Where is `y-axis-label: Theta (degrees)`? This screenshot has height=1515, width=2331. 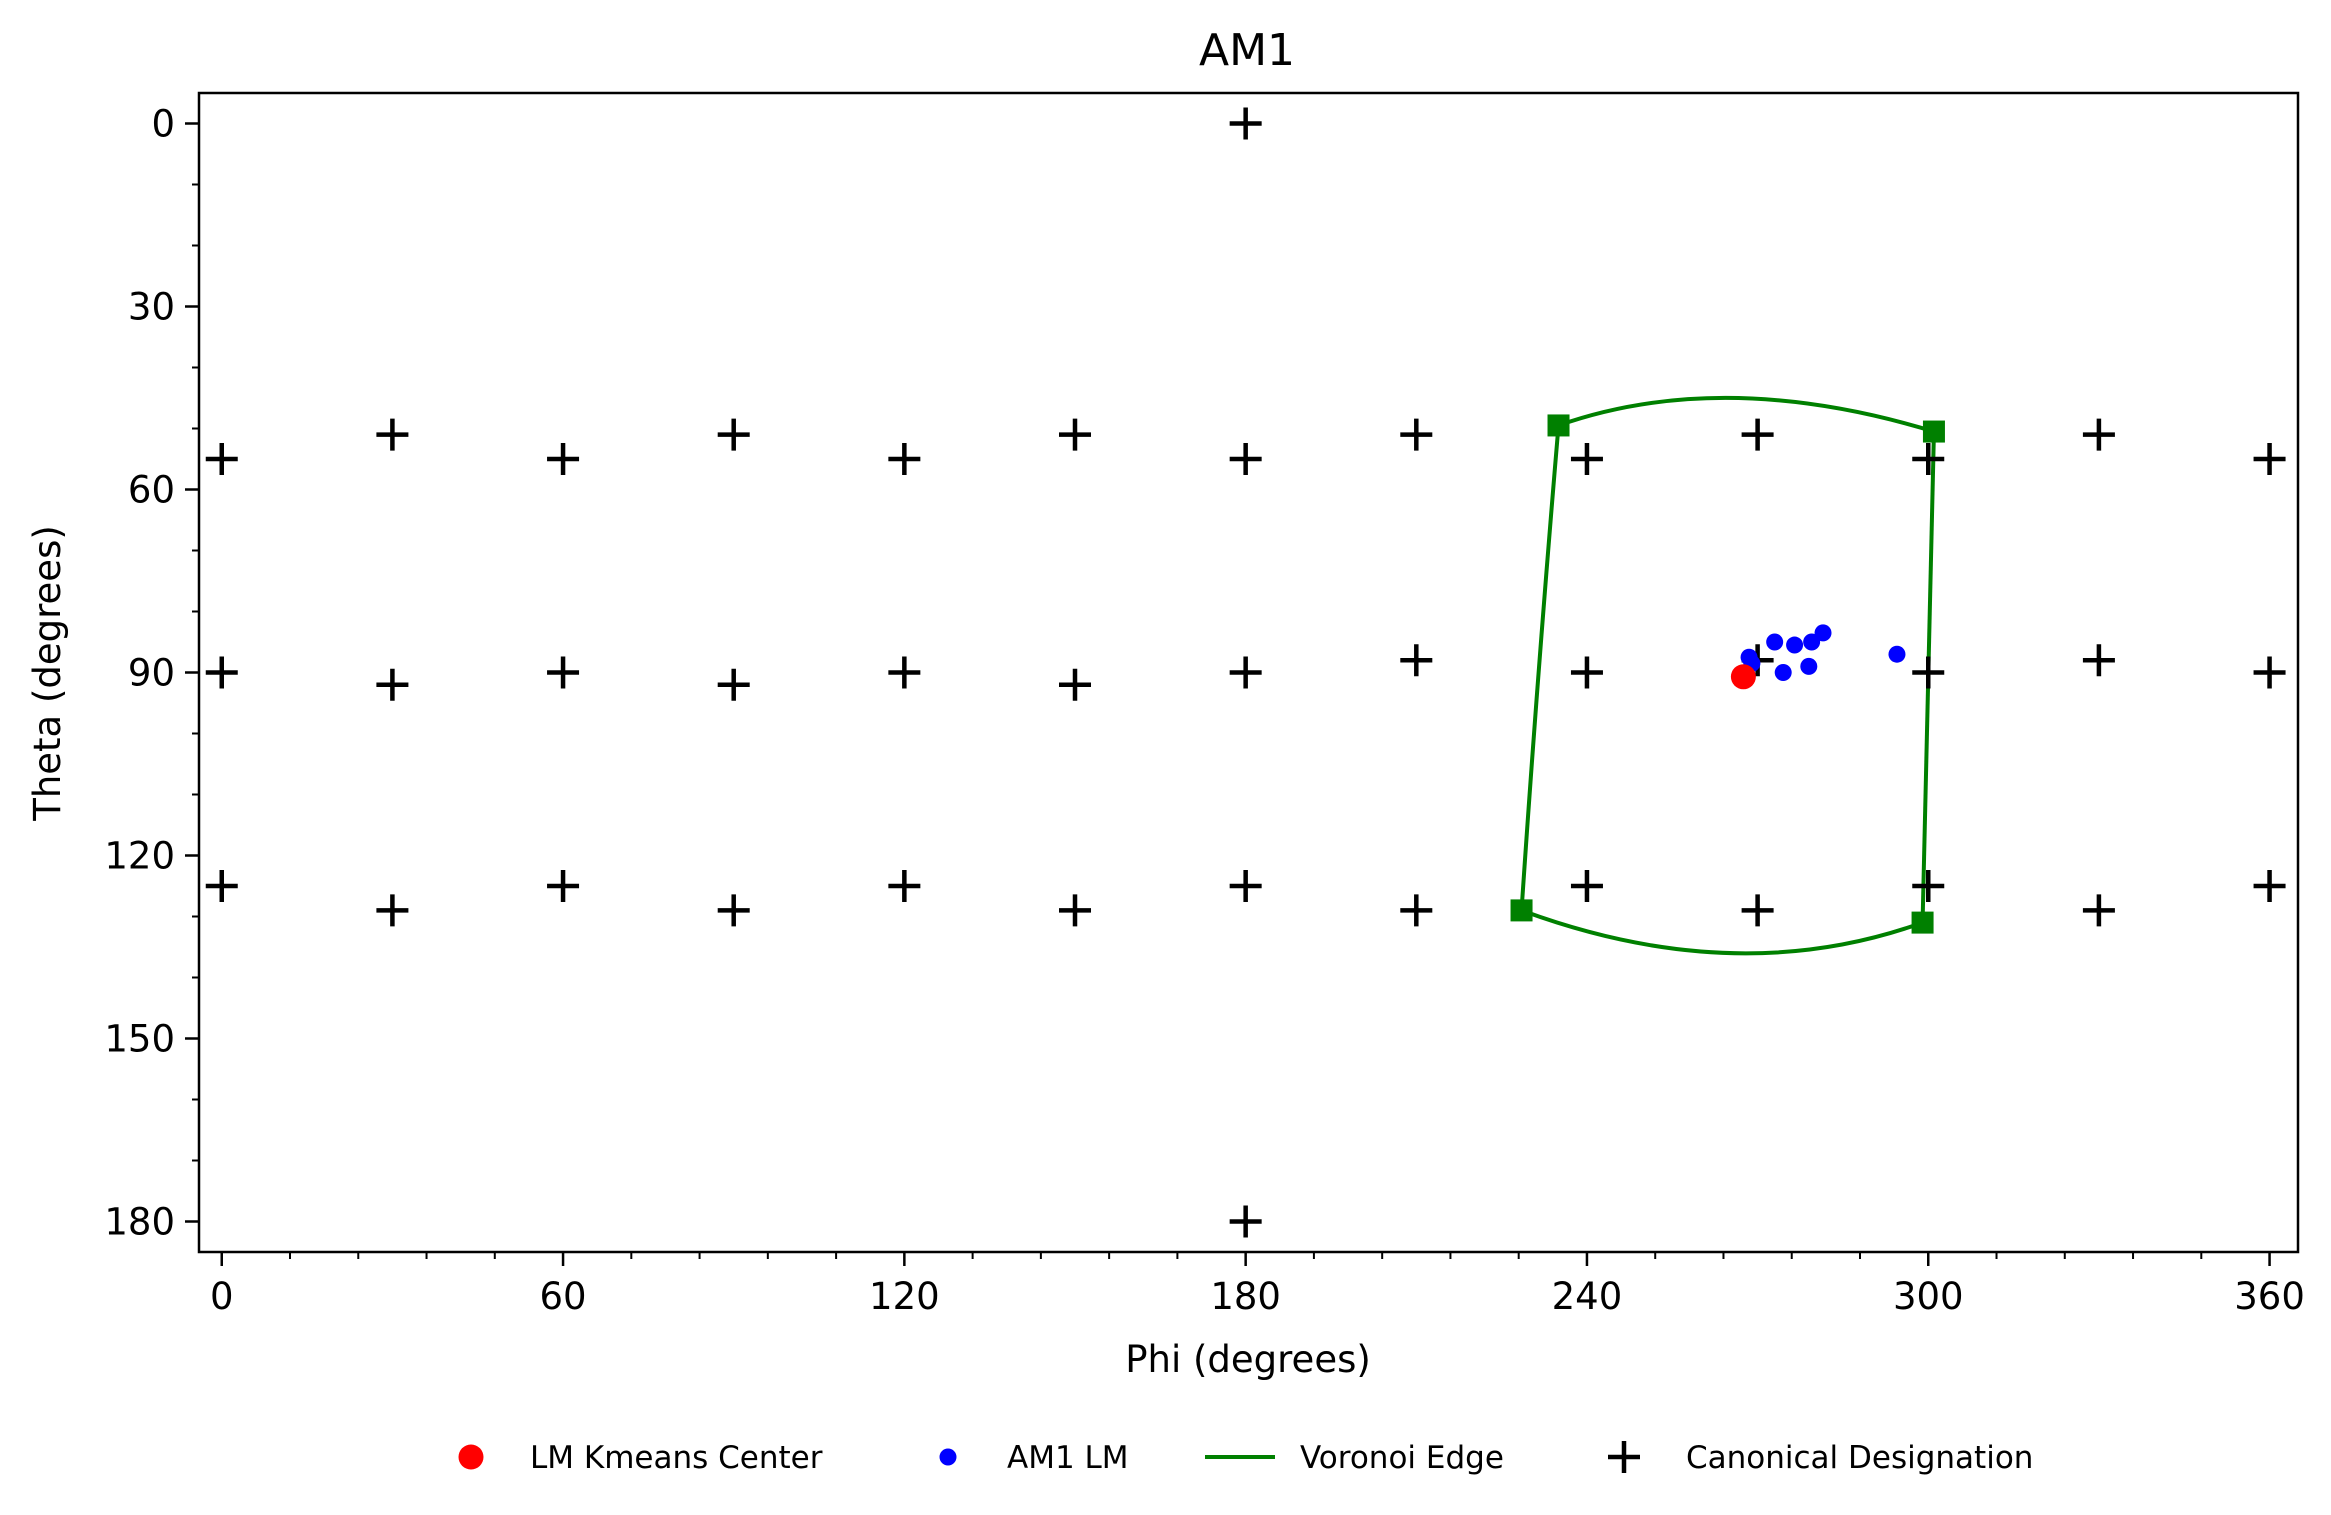 y-axis-label: Theta (degrees) is located at coordinates (47, 673).